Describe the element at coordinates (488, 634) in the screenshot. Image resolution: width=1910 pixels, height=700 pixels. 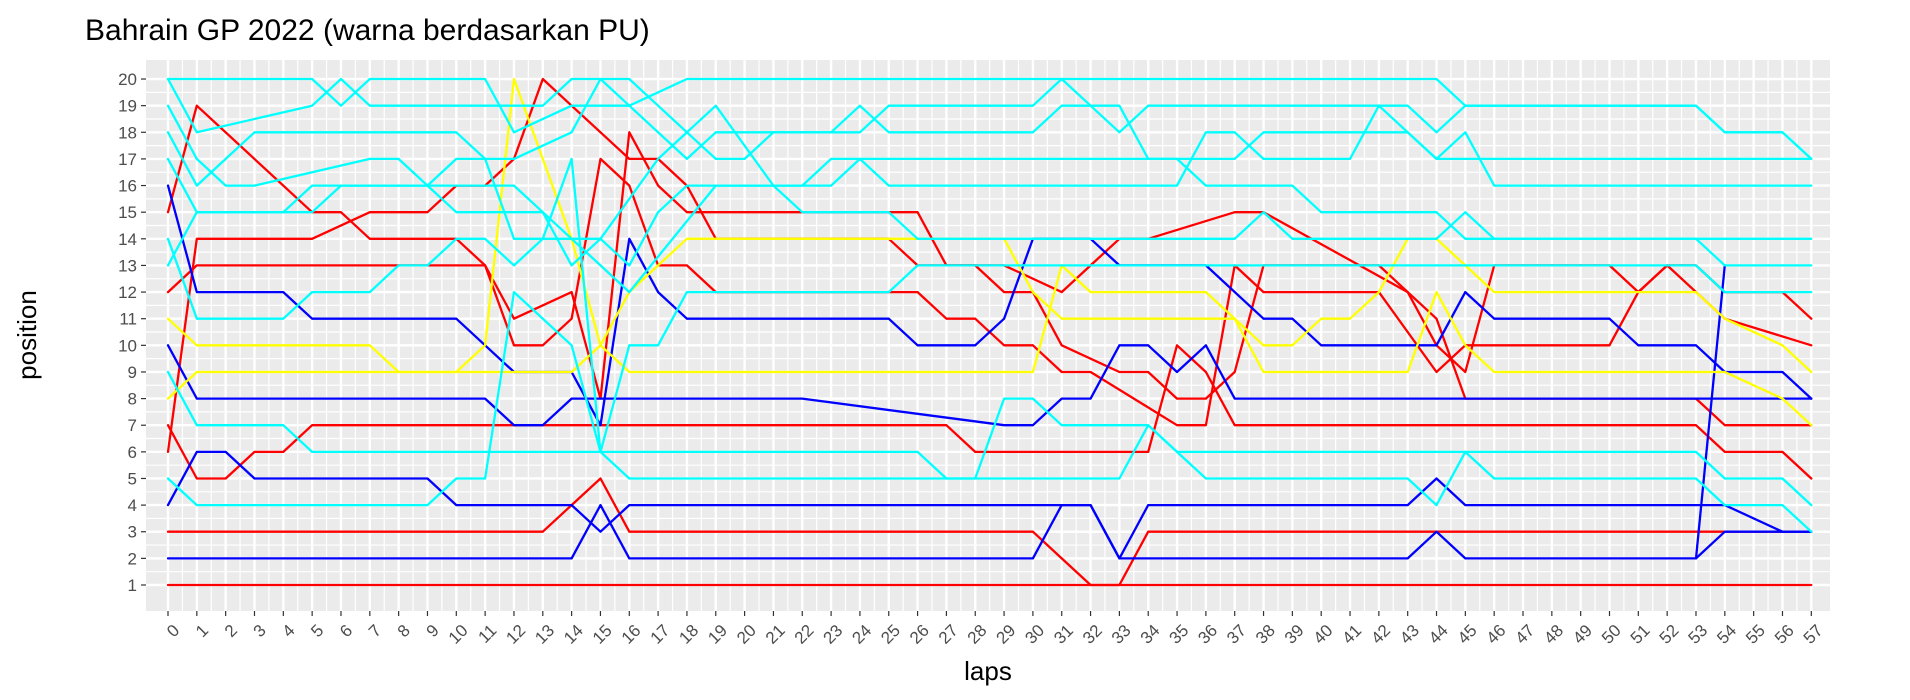
I see `x-tick-label: 11` at that location.